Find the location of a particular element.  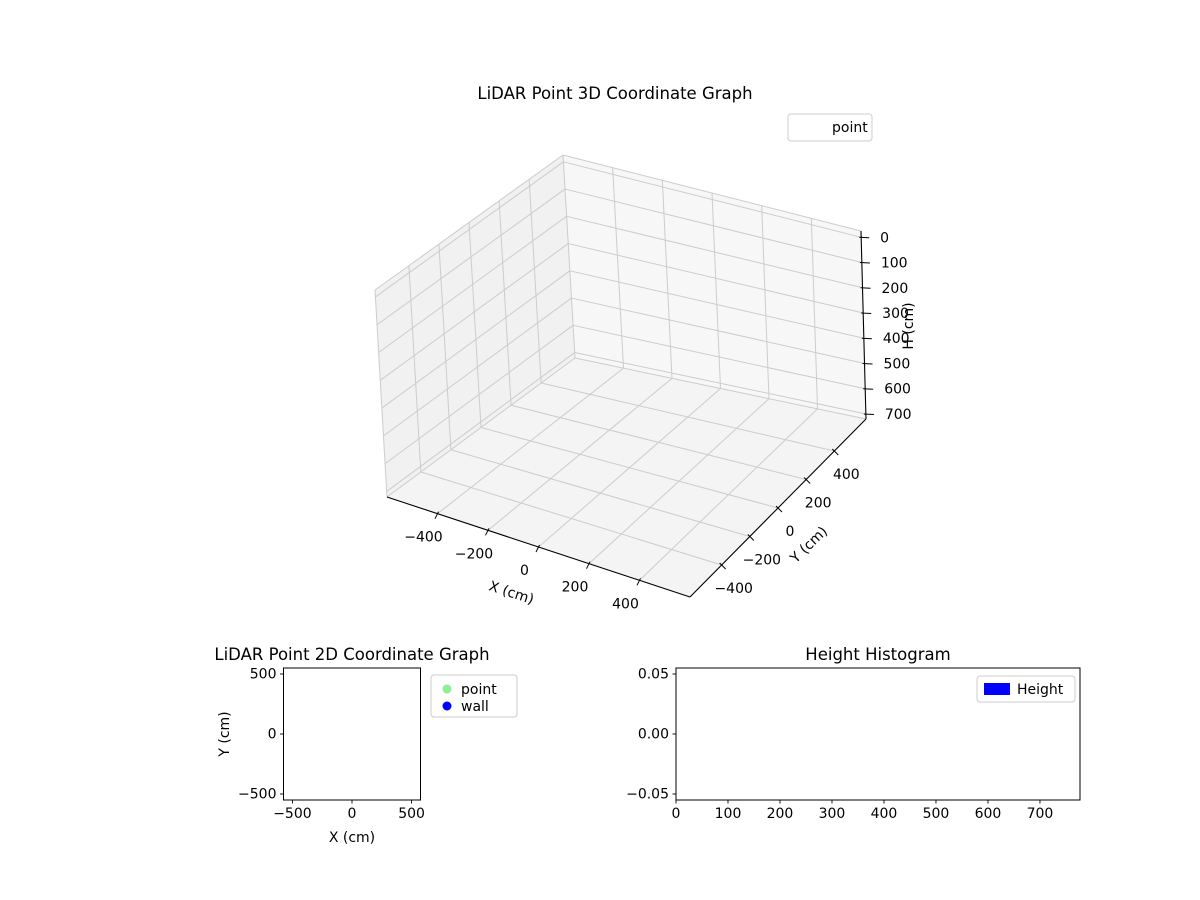

plot2d-ticks: −500 0 500 −500 0 500 is located at coordinates (331, 745).